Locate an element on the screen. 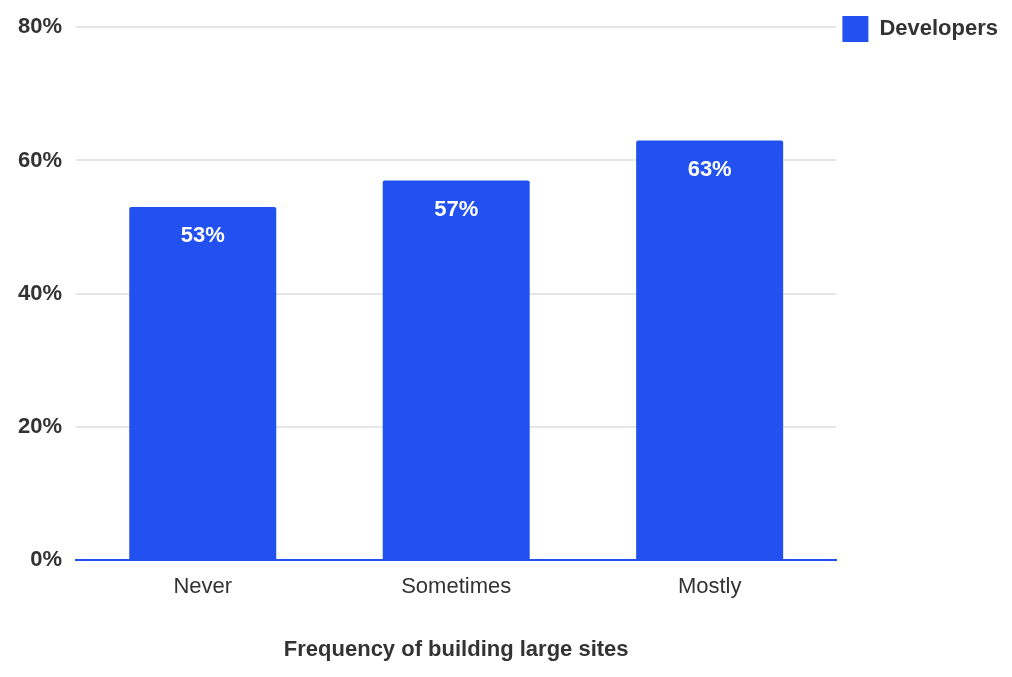 The width and height of the screenshot is (1012, 677). y-tick-label: 60% is located at coordinates (40, 159).